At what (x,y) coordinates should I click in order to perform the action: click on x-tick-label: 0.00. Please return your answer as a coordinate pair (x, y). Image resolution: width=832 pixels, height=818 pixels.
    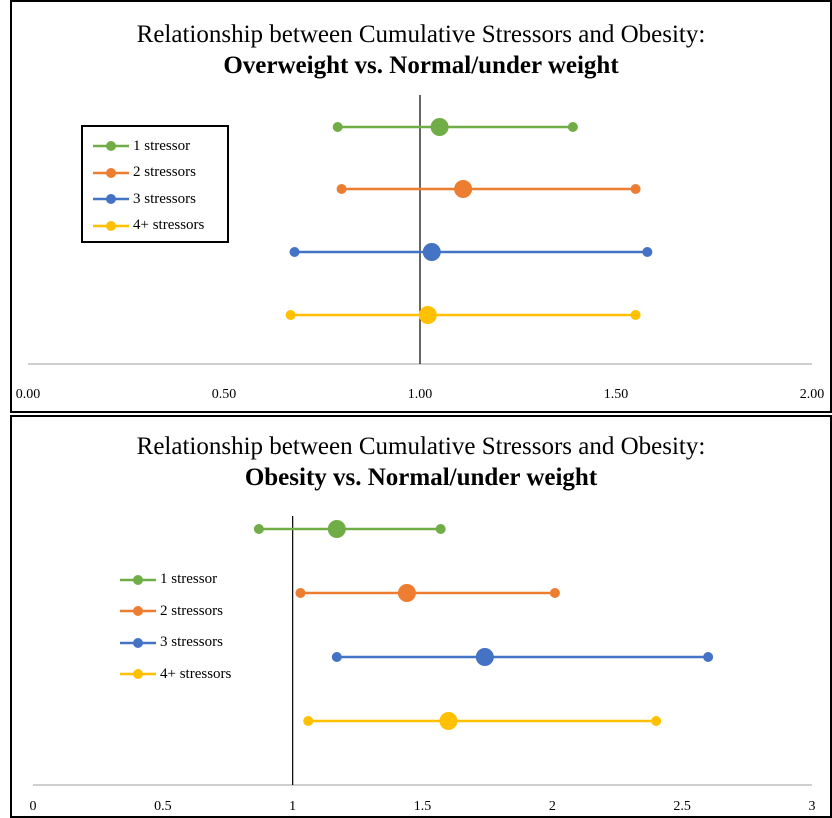
    Looking at the image, I should click on (28, 394).